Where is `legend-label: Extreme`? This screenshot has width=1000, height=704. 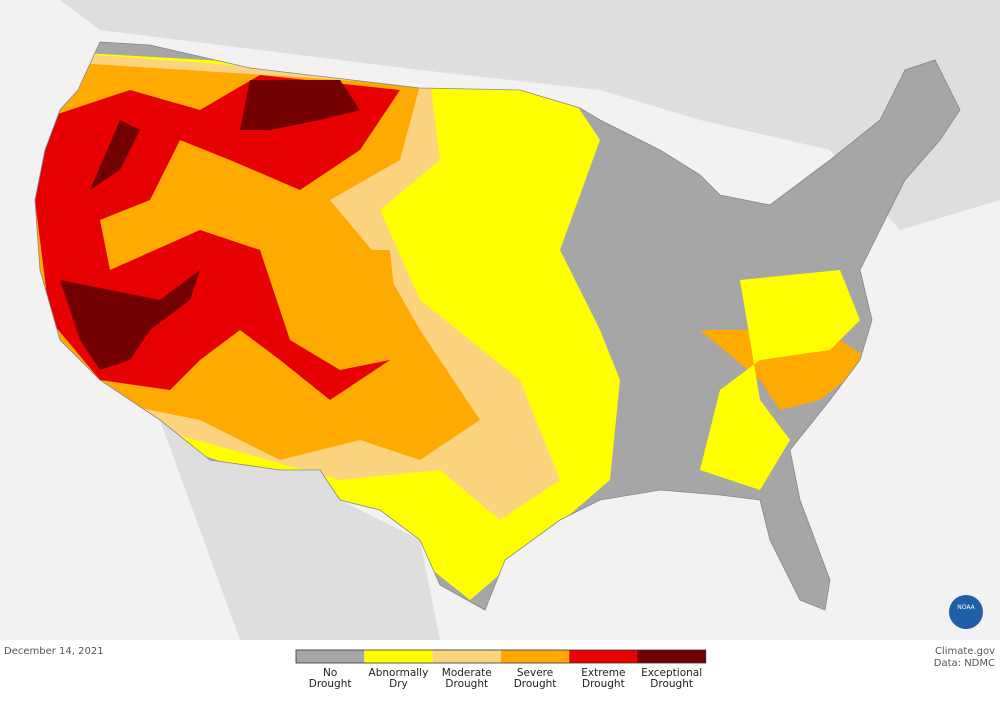 legend-label: Extreme is located at coordinates (603, 673).